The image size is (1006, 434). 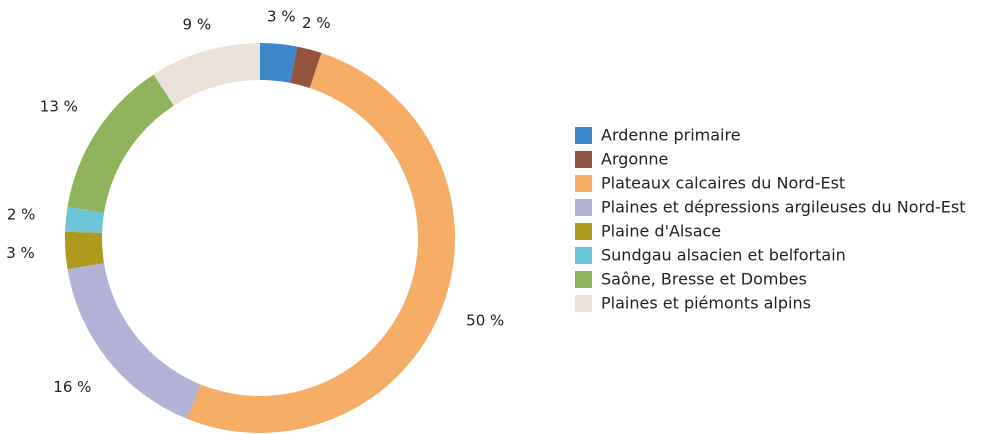 What do you see at coordinates (723, 183) in the screenshot?
I see `legend-label: Plateaux calcaires du Nord-Est` at bounding box center [723, 183].